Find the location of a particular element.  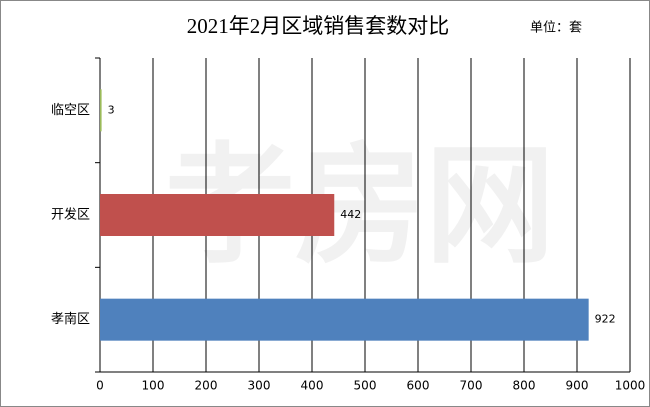

x-tick-label: 1000 is located at coordinates (630, 386).